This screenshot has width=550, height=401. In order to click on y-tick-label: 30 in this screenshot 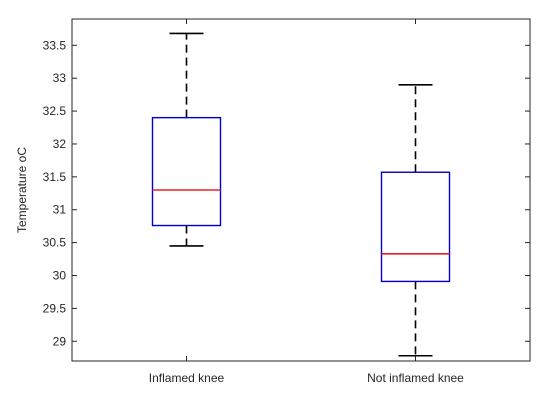, I will do `click(60, 276)`.